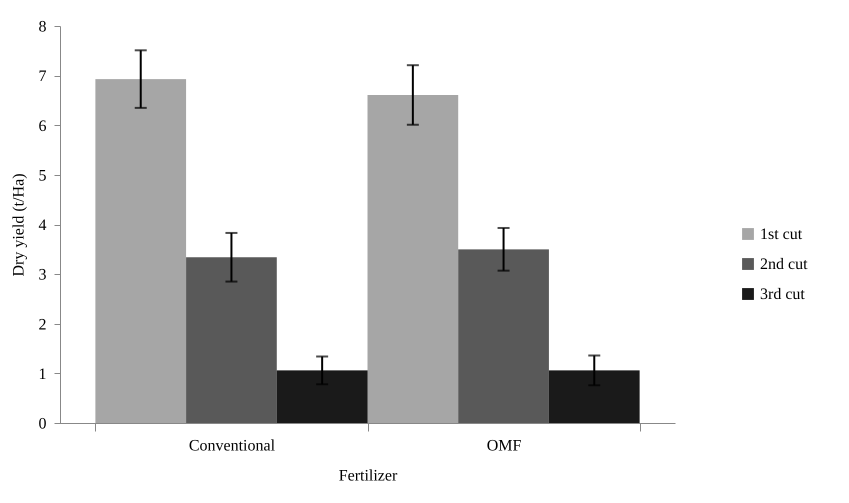  What do you see at coordinates (781, 234) in the screenshot?
I see `legend-label: 1st cut` at bounding box center [781, 234].